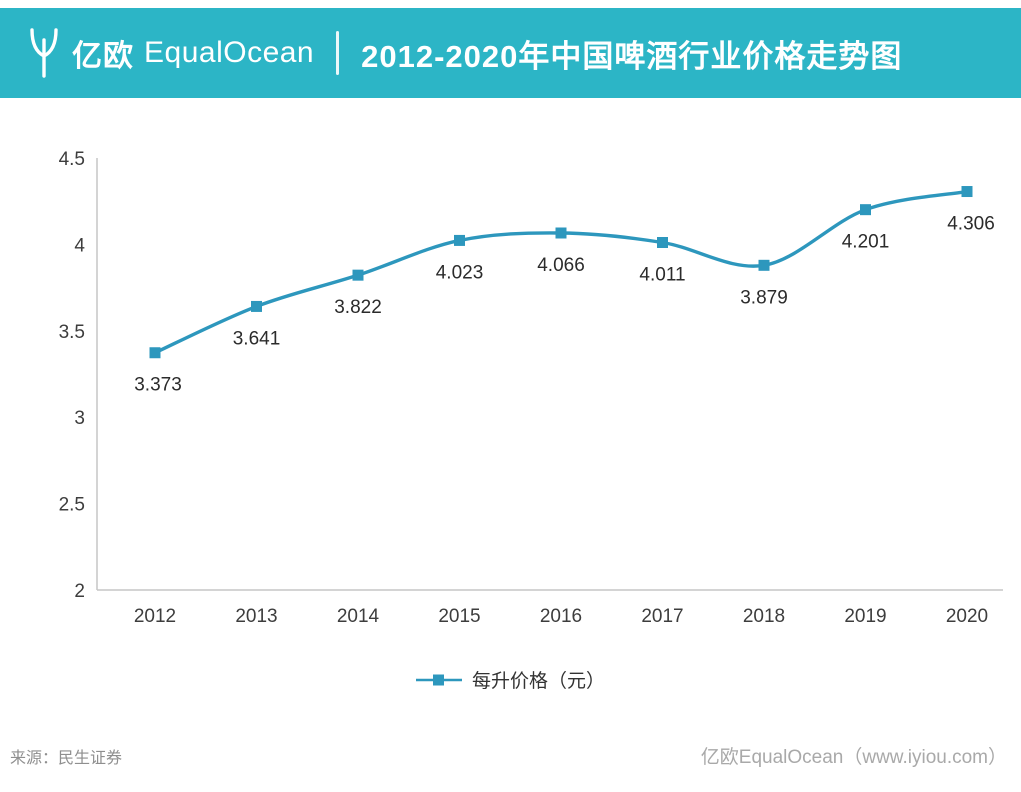  What do you see at coordinates (44, 53) in the screenshot?
I see `equalocean-logo-icon` at bounding box center [44, 53].